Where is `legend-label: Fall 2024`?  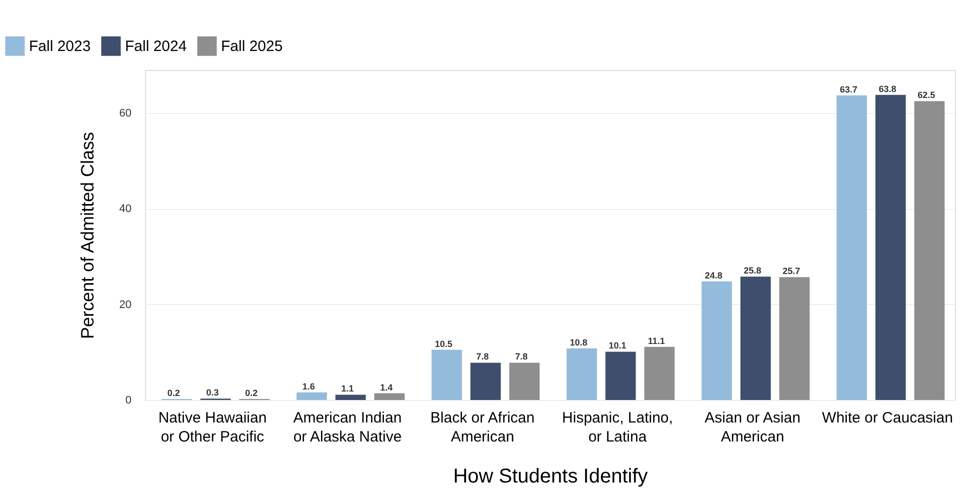
legend-label: Fall 2024 is located at coordinates (156, 47).